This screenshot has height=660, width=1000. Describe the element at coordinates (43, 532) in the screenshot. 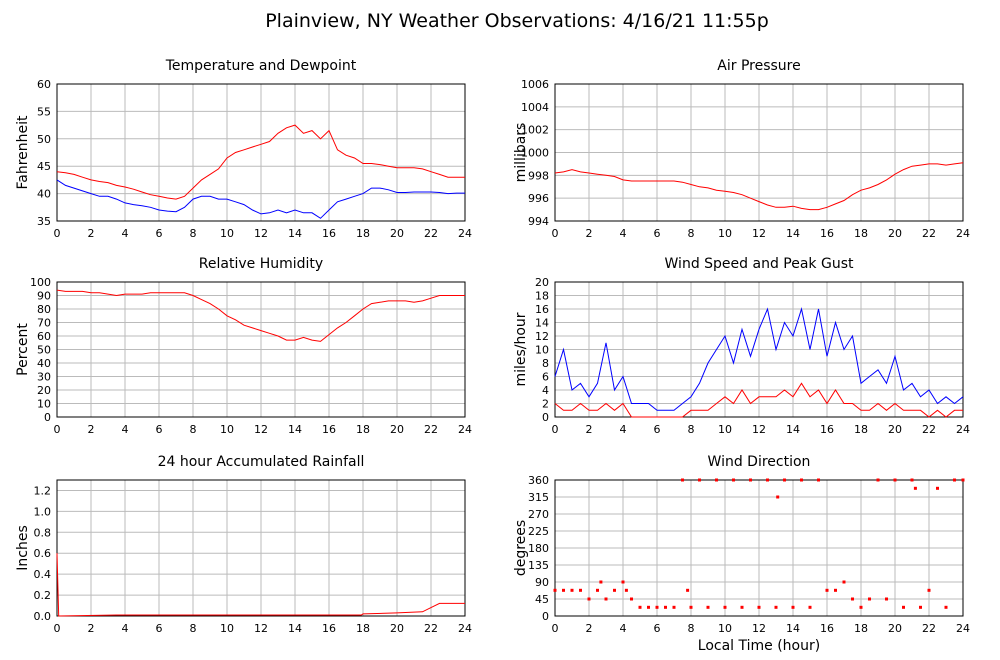

I see `y-tick-label: 0.8` at that location.